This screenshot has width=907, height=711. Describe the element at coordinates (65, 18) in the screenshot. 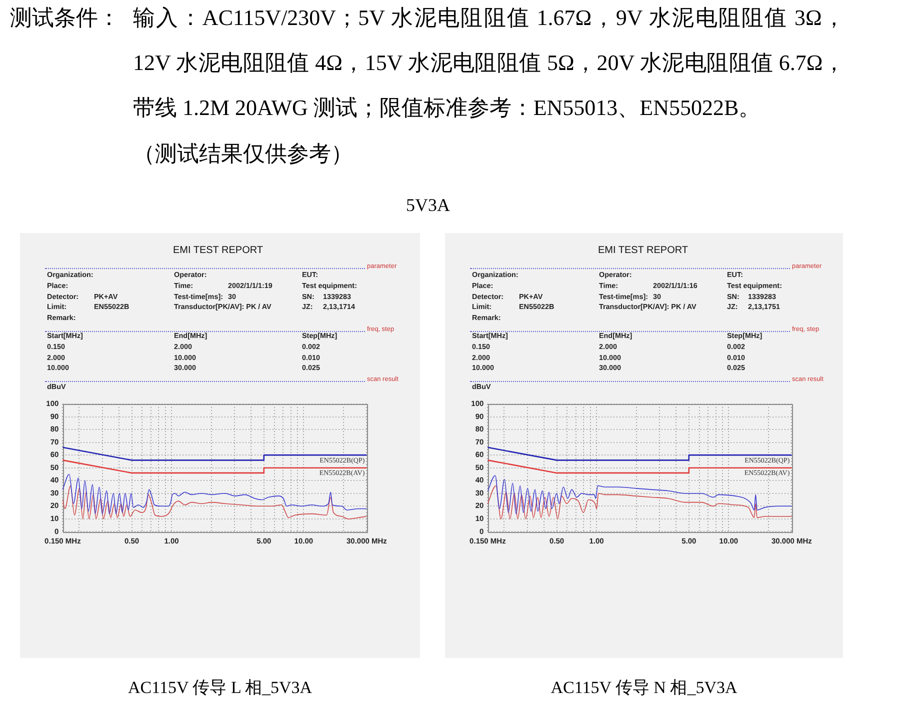

I see `text: 测试条件：` at that location.